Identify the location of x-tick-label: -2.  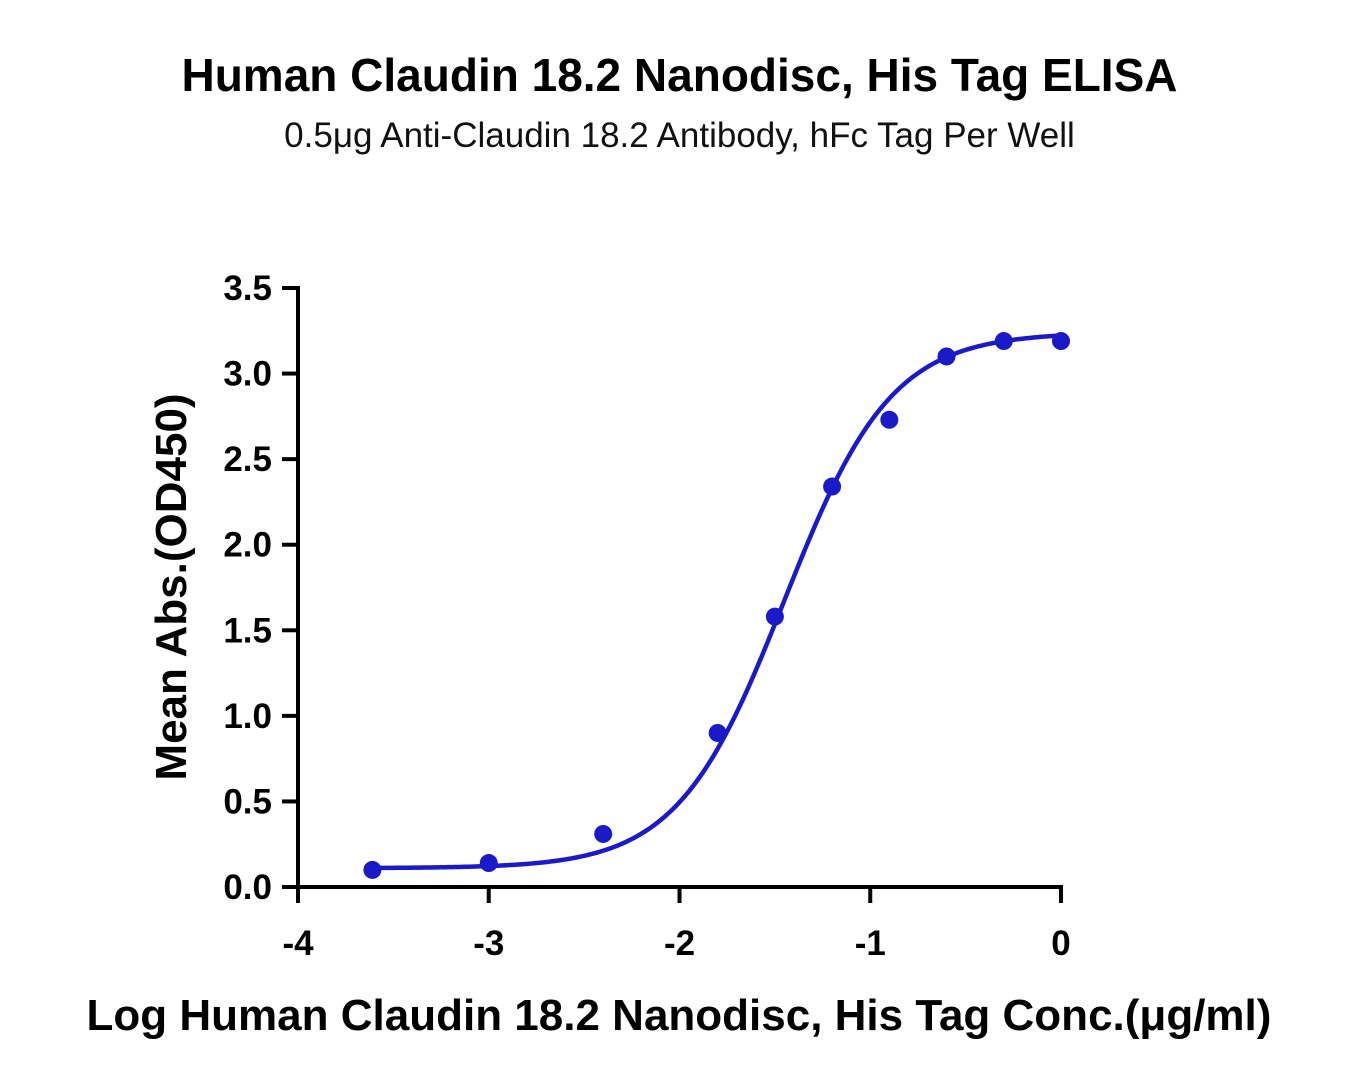
(679, 943).